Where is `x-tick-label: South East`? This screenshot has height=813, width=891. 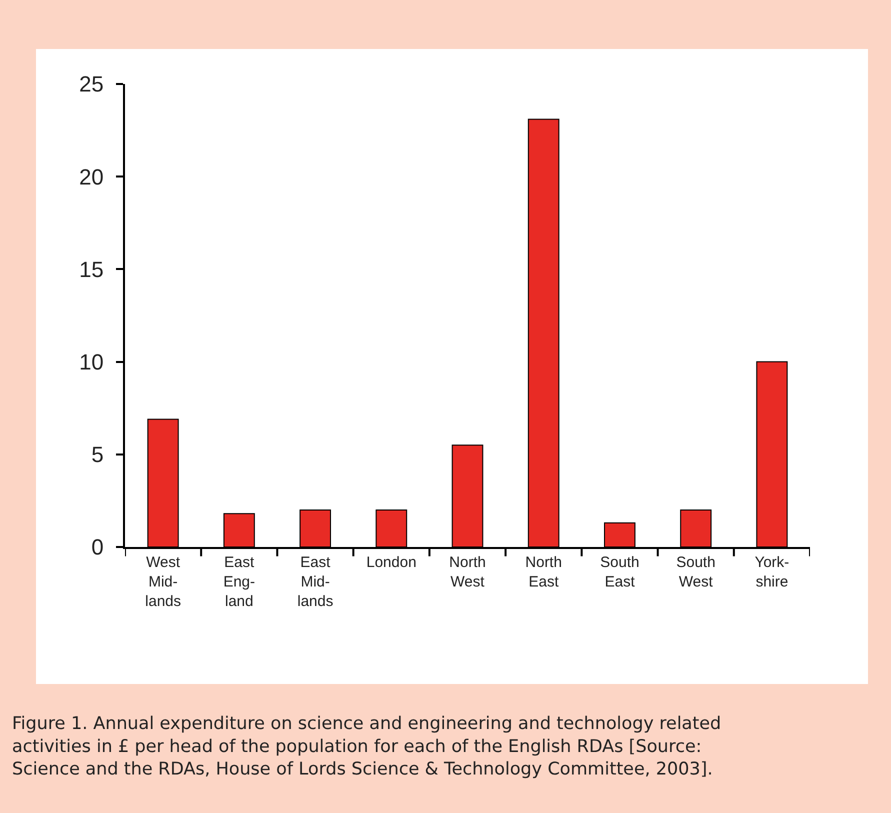
x-tick-label: South East is located at coordinates (620, 572).